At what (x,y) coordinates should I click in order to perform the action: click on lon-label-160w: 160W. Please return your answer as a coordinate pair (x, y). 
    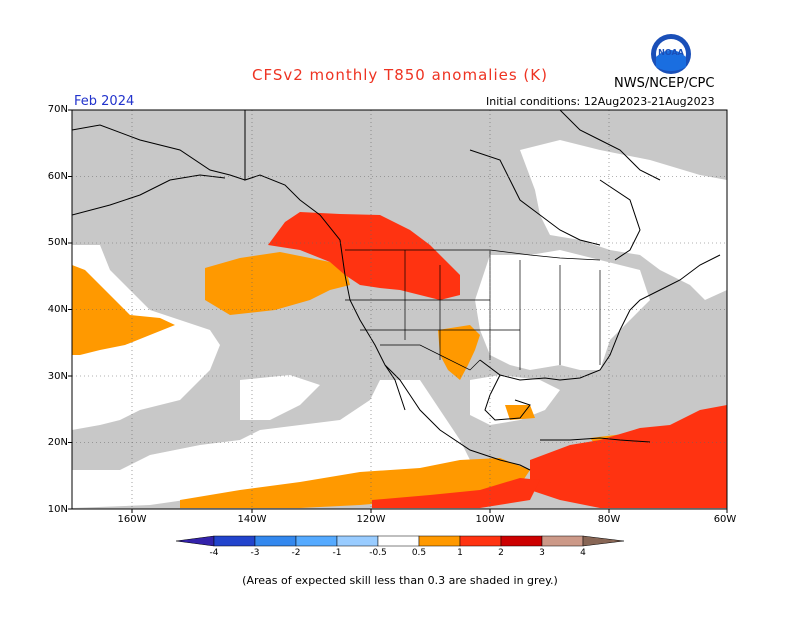
    Looking at the image, I should click on (132, 519).